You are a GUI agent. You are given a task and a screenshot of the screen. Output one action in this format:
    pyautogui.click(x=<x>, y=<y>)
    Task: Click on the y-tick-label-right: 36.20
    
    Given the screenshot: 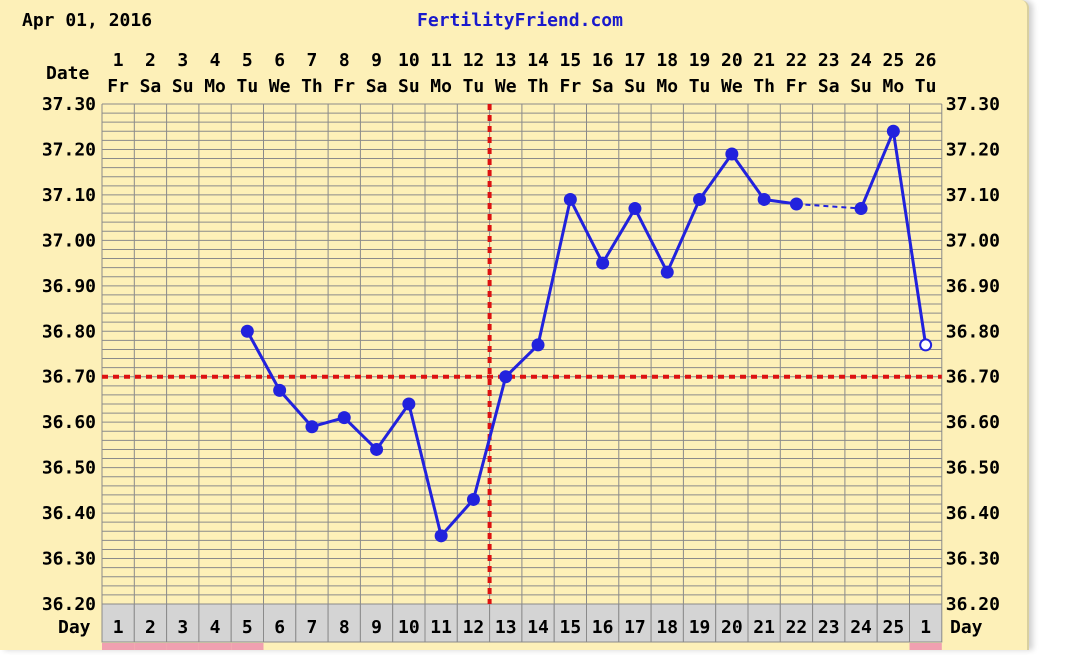 What is the action you would take?
    pyautogui.click(x=973, y=604)
    